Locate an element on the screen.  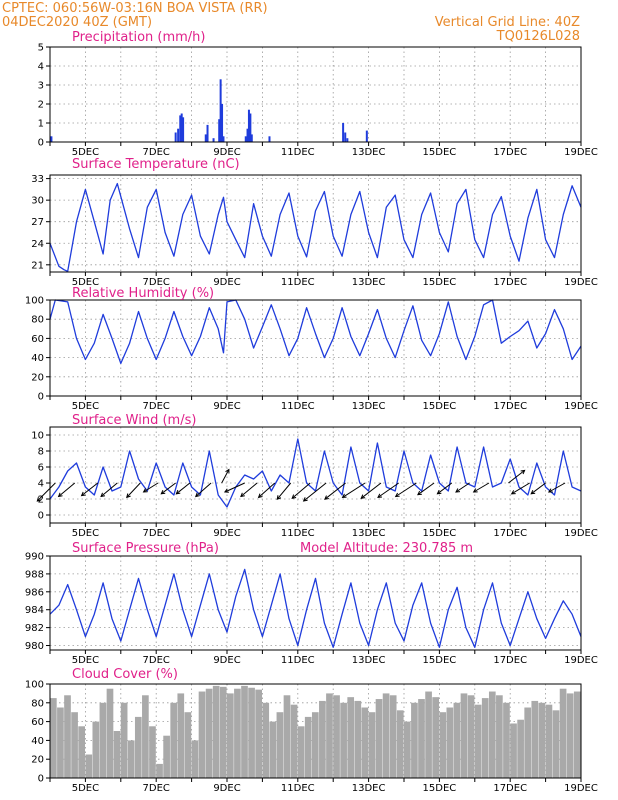
temp-title: Surface Temperature (nC) is located at coordinates (156, 164).